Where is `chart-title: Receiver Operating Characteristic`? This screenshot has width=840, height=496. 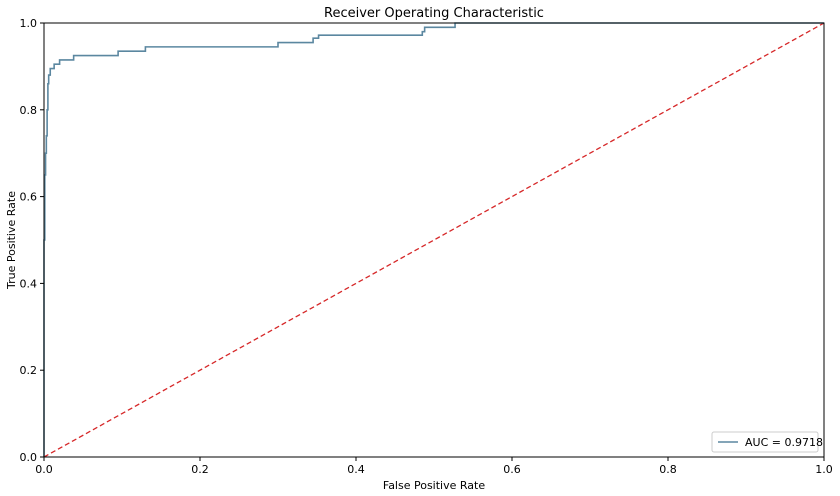 chart-title: Receiver Operating Characteristic is located at coordinates (434, 13).